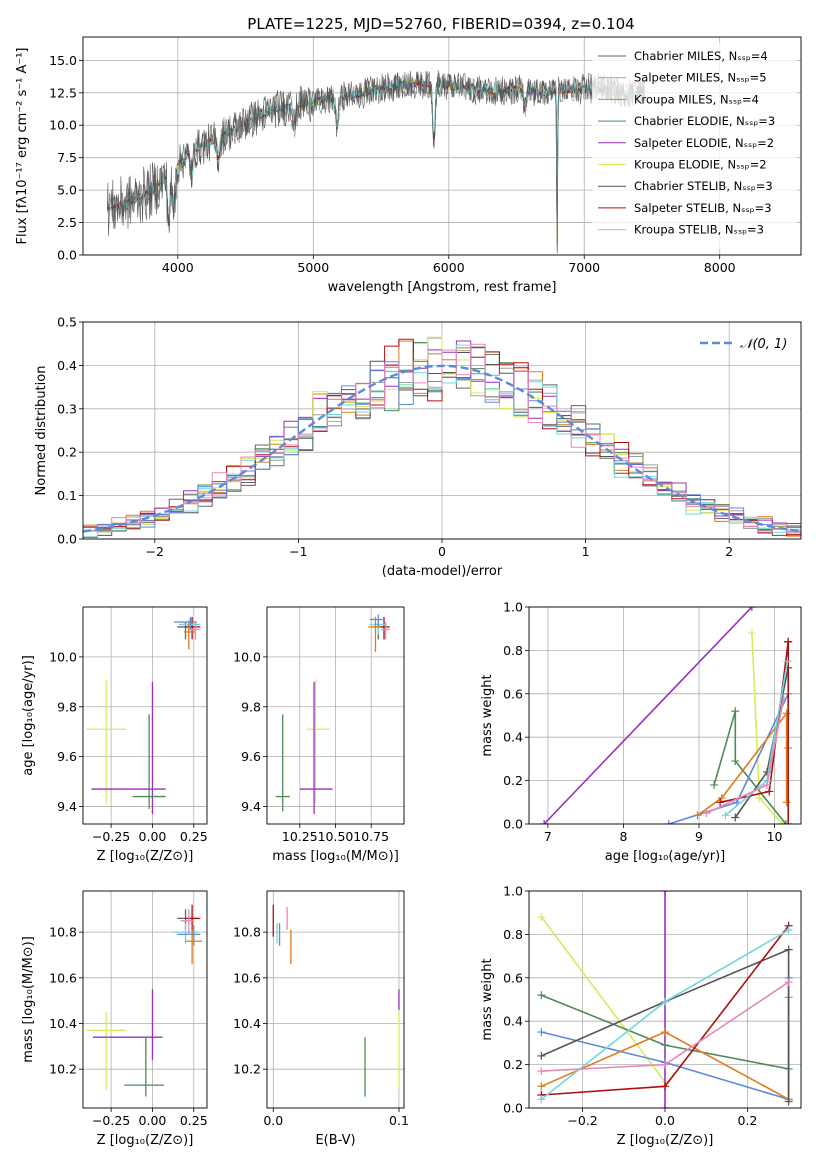 The image size is (819, 1170). I want to click on legend-entry: Kroupa STELIB, Nₛₛₚ=3, so click(699, 230).